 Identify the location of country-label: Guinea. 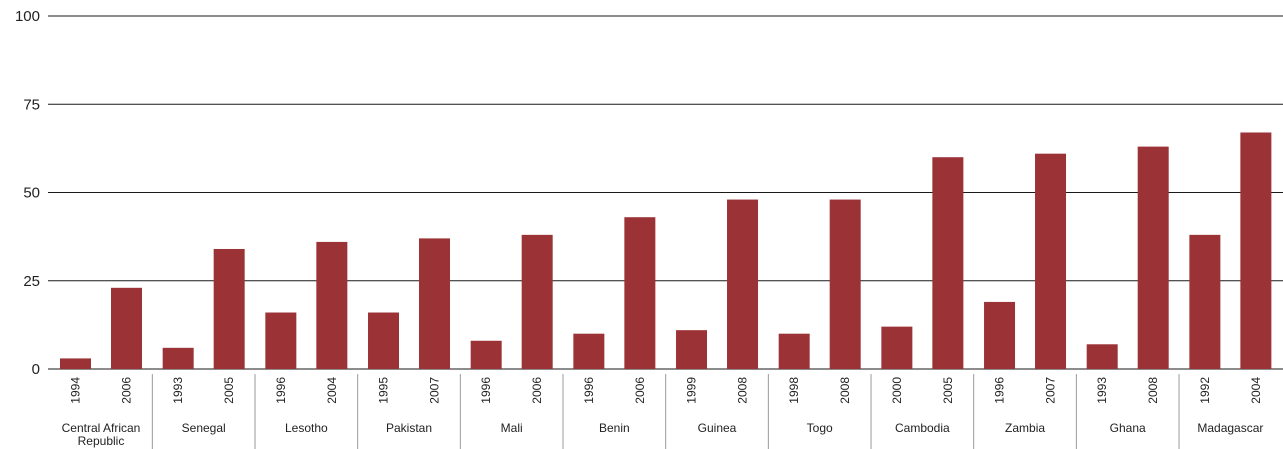
(717, 428).